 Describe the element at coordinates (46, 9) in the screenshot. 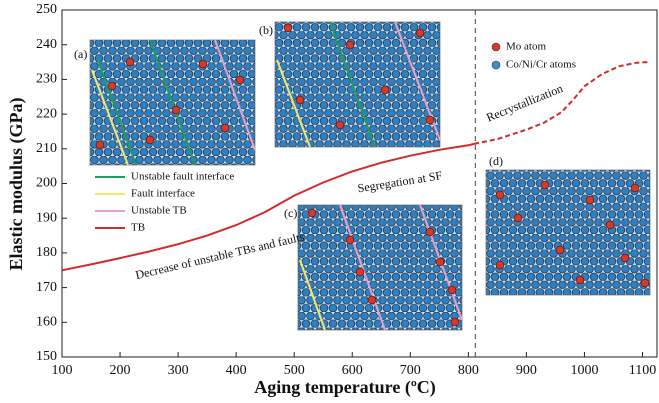

I see `y-tick-label: 250` at that location.